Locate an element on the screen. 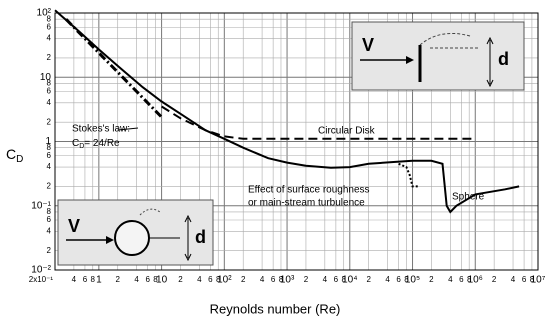 This screenshot has width=550, height=325. annotation-main: C is located at coordinates (75, 143).